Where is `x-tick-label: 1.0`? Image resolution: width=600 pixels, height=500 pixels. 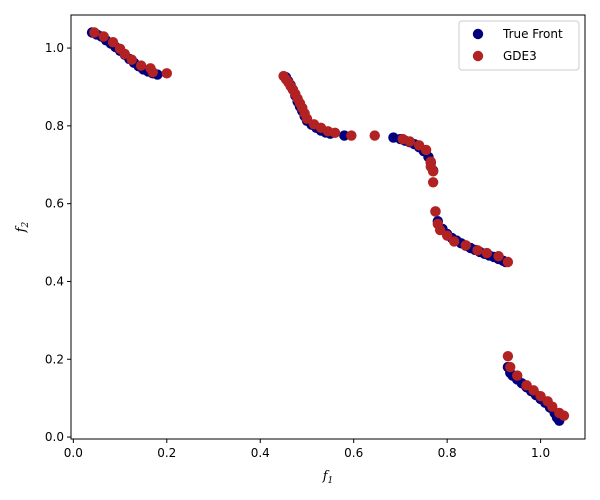 x-tick-label: 1.0 is located at coordinates (540, 453).